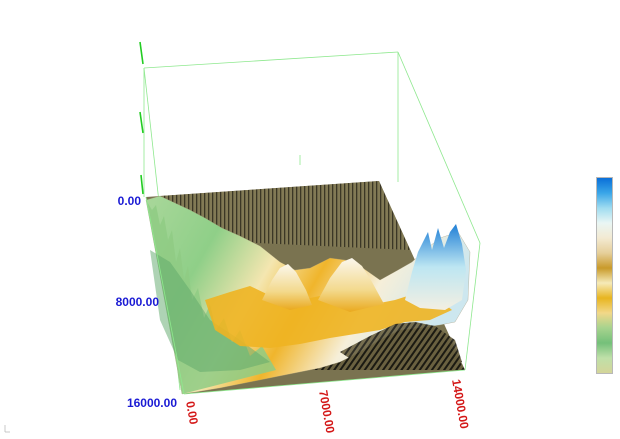 Image resolution: width=620 pixels, height=439 pixels. I want to click on colorbar-legend, so click(604, 275).